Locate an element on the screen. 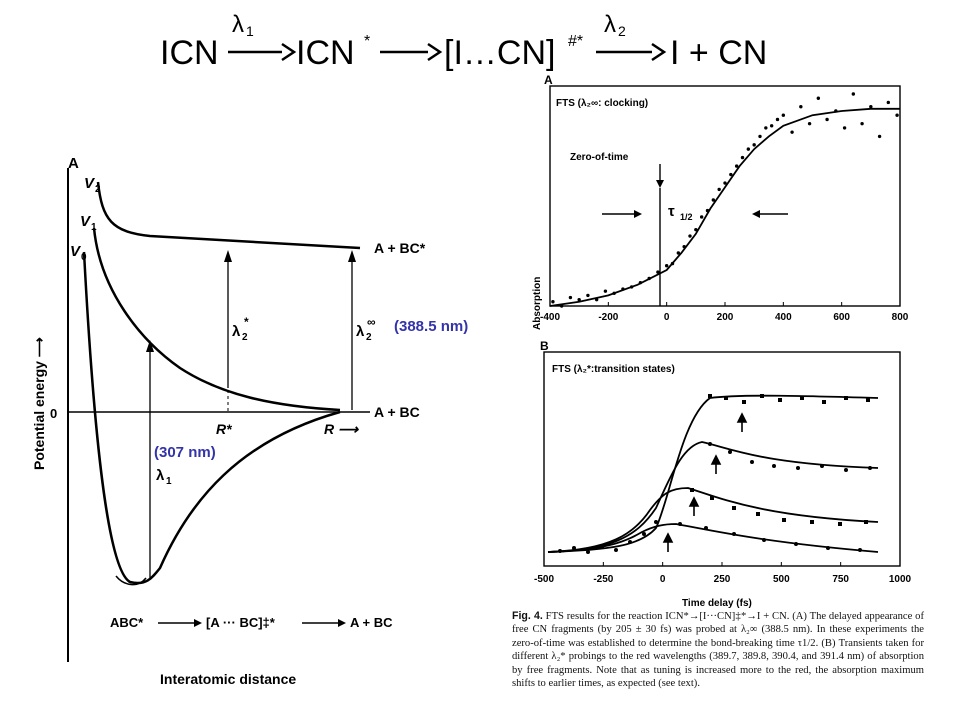  curve-v0 is located at coordinates (211, 418).